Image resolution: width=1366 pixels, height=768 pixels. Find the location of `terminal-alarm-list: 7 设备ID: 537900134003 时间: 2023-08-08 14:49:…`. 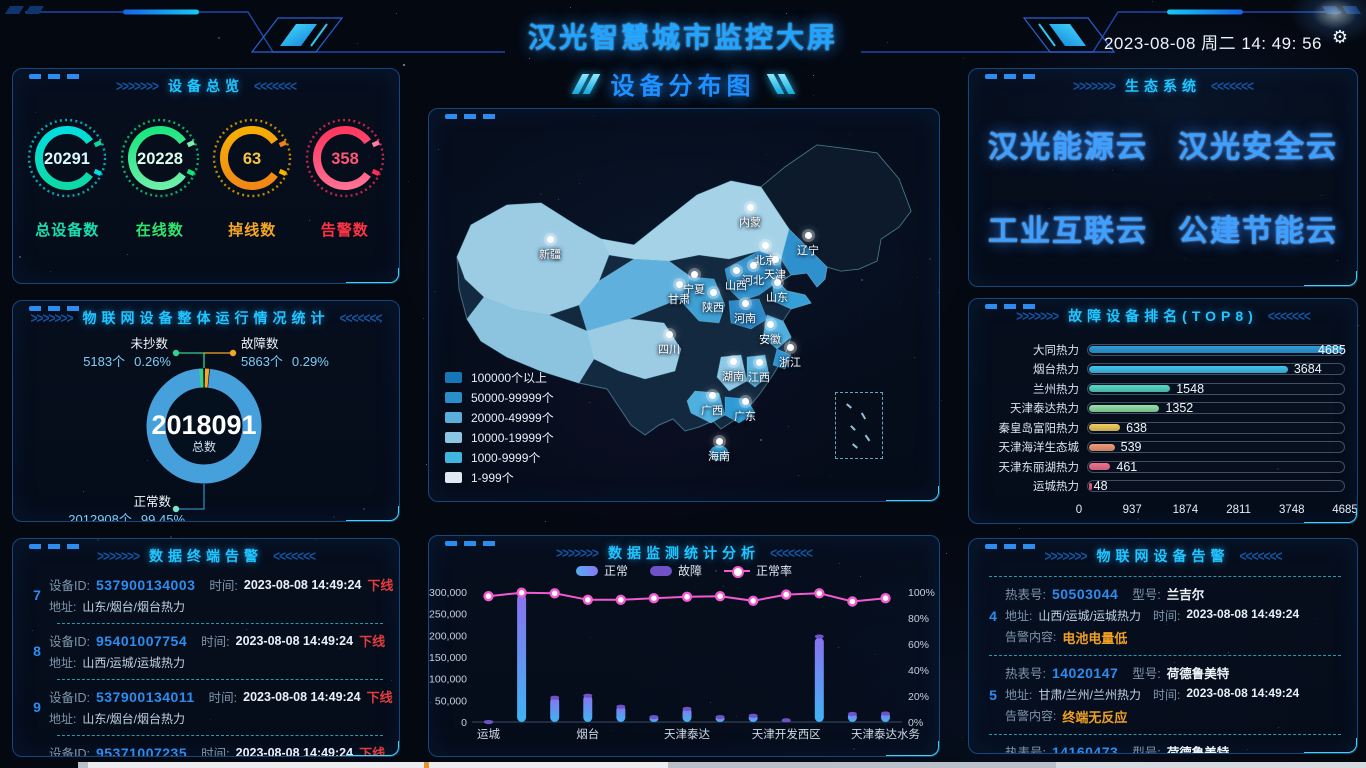

terminal-alarm-list: 7 设备ID: 537900134003 时间: 2023-08-08 14:49:… is located at coordinates (206, 661).